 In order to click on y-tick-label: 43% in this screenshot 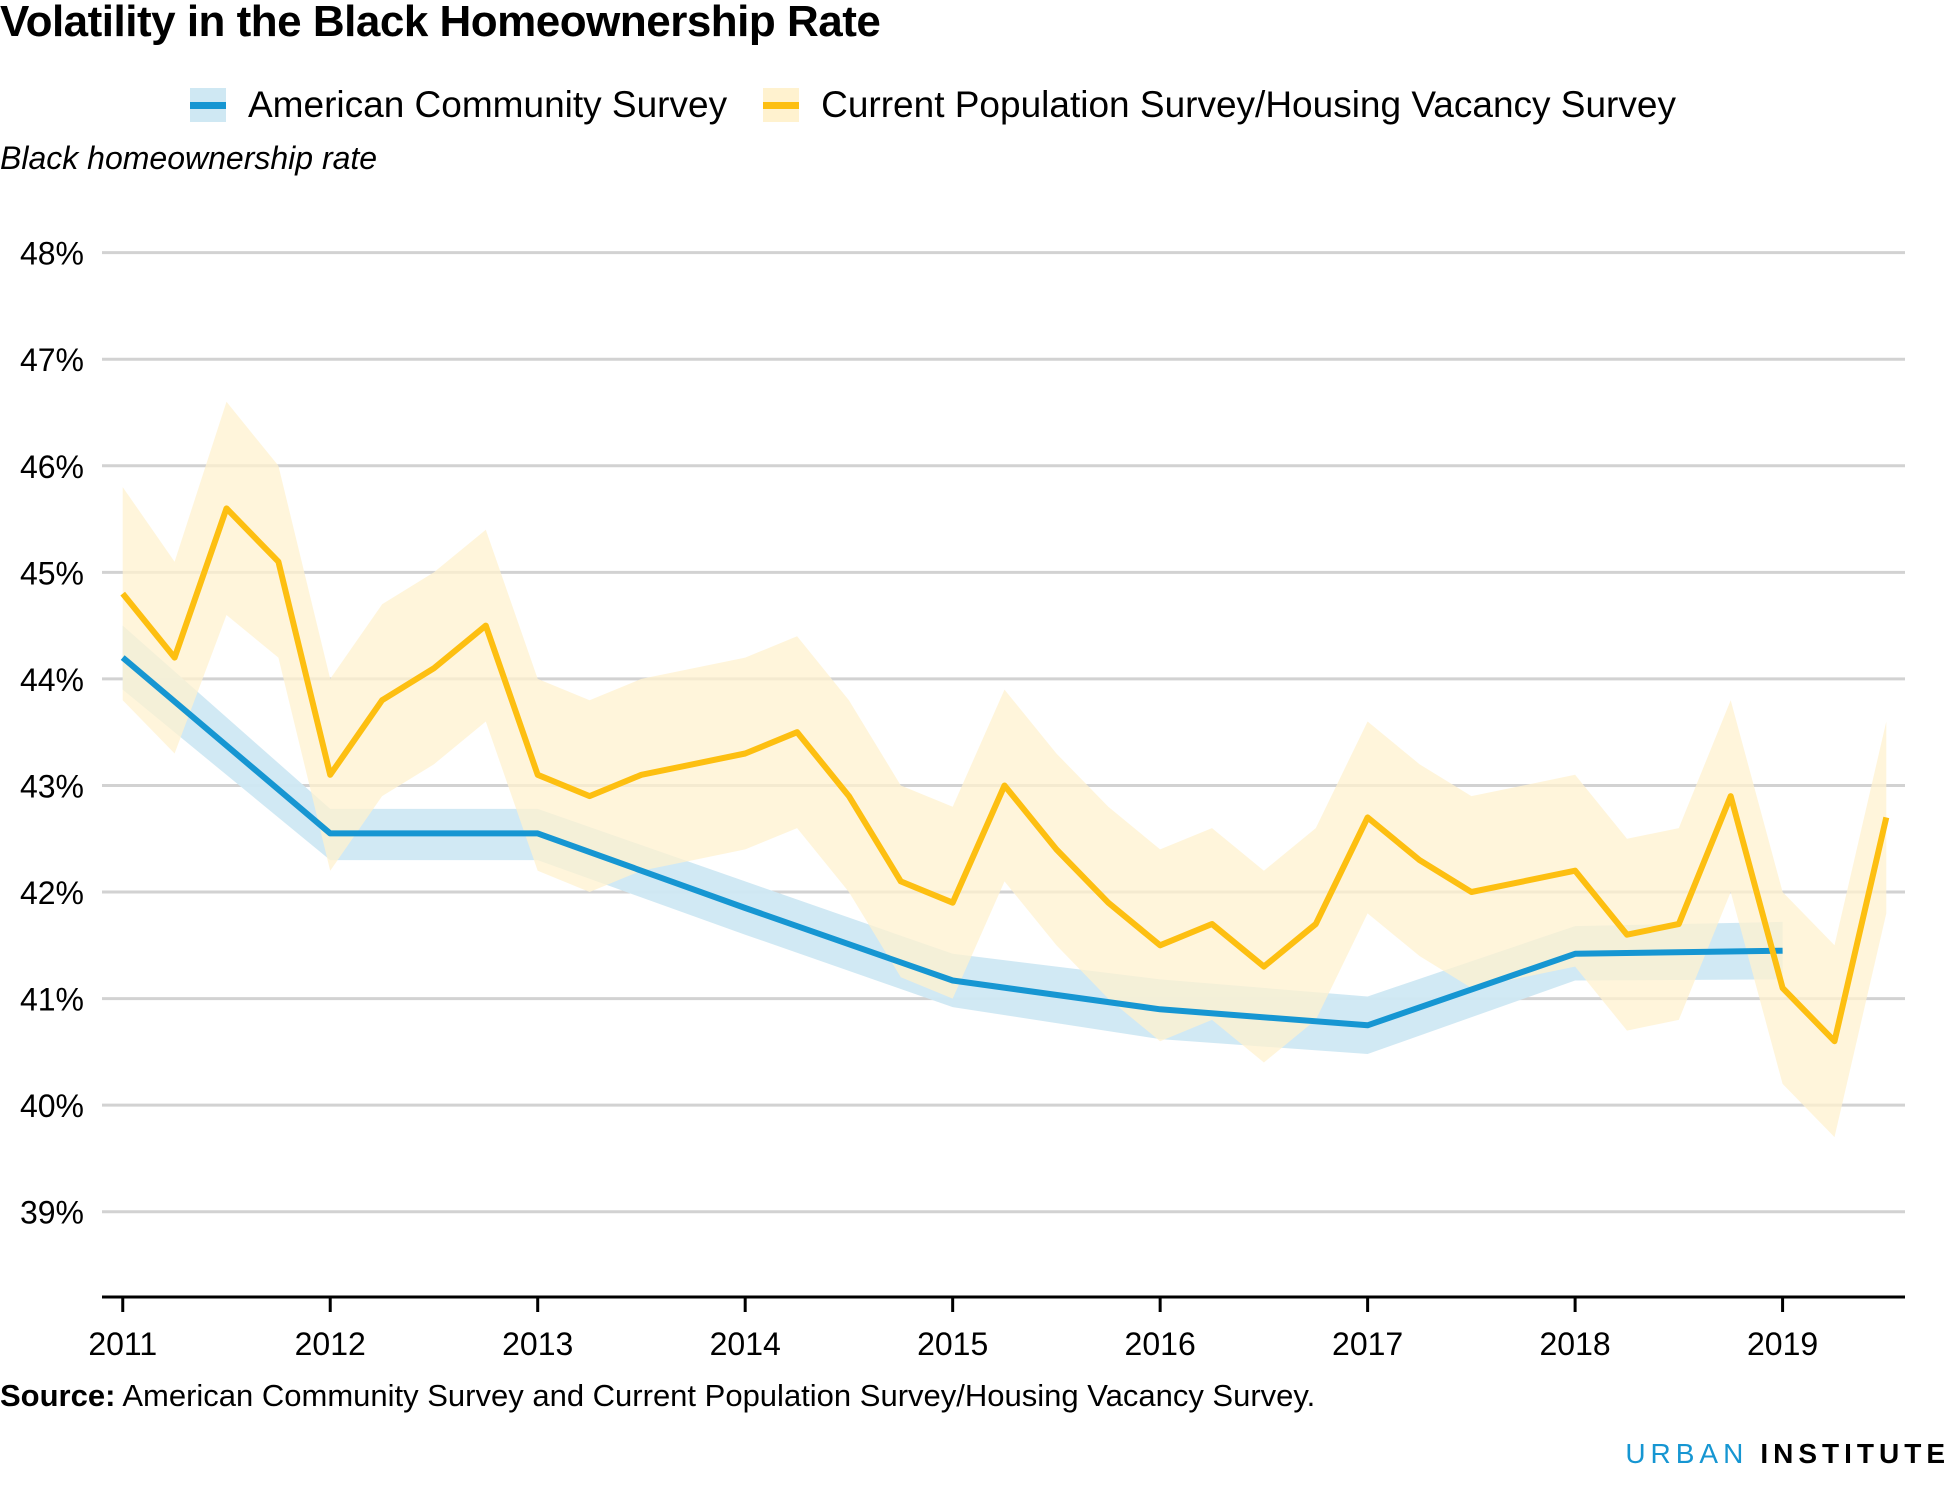, I will do `click(52, 786)`.